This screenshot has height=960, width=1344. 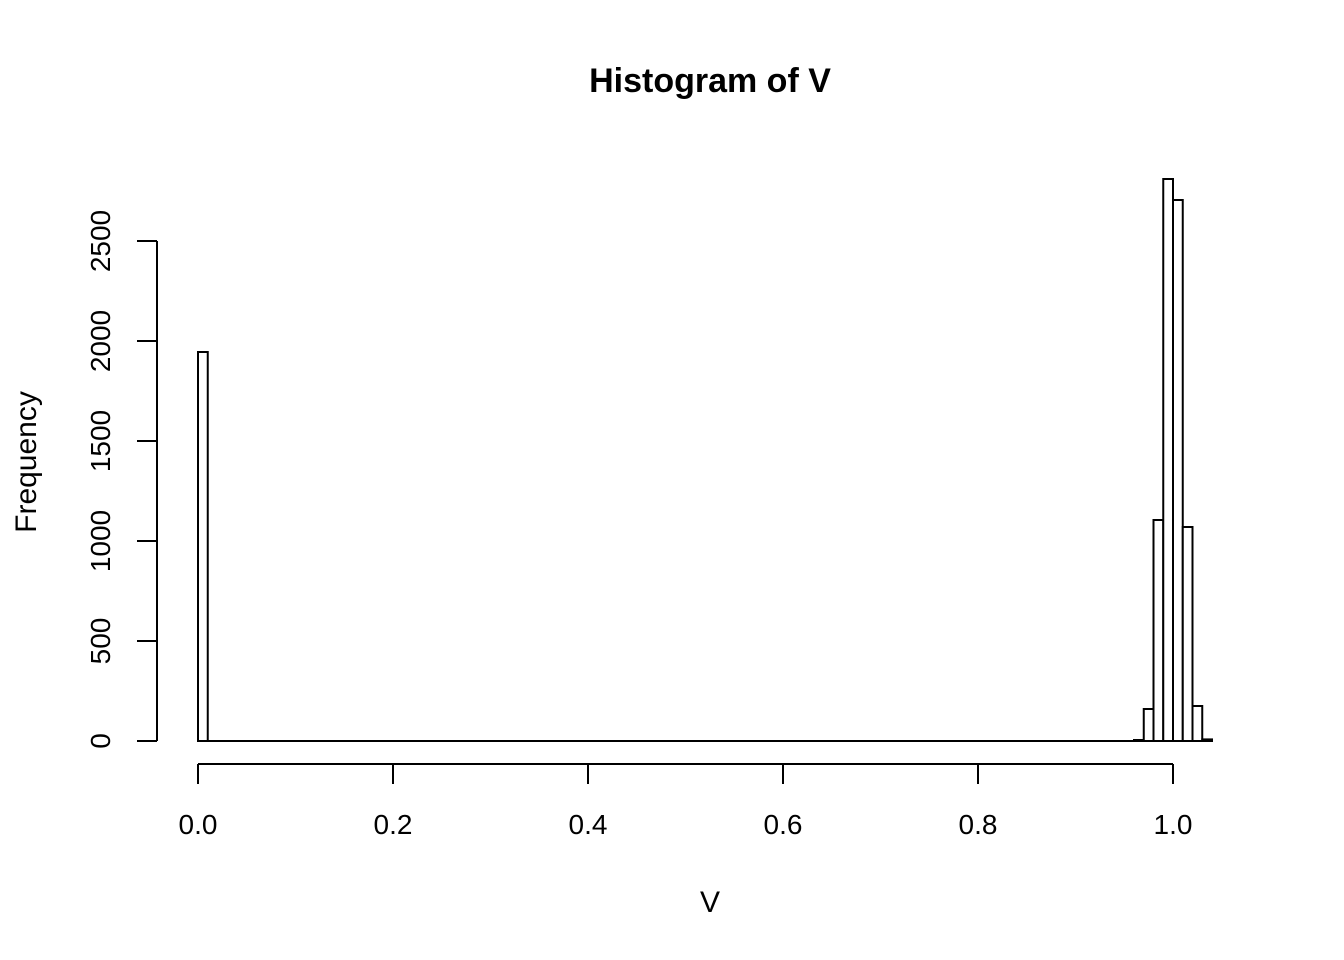 What do you see at coordinates (710, 81) in the screenshot?
I see `chart-title: Histogram of V` at bounding box center [710, 81].